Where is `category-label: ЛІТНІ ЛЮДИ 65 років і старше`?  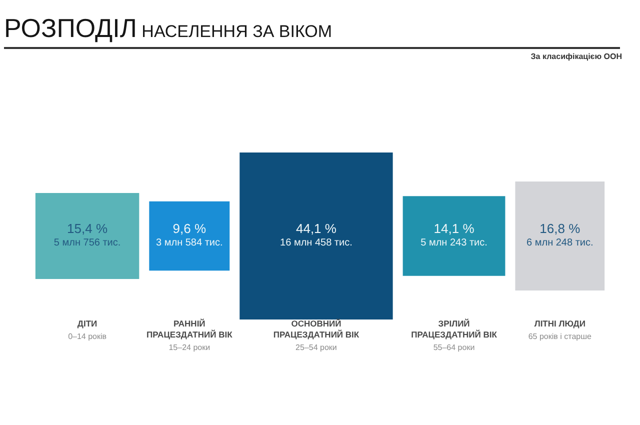 category-label: ЛІТНІ ЛЮДИ 65 років і старше is located at coordinates (560, 330).